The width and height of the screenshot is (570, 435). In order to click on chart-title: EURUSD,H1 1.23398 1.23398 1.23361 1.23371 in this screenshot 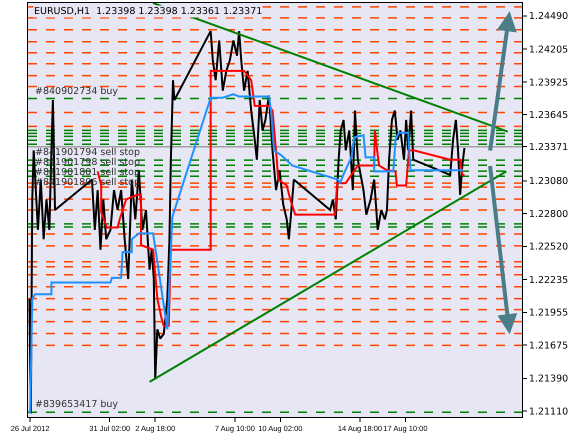, I will do `click(148, 11)`.